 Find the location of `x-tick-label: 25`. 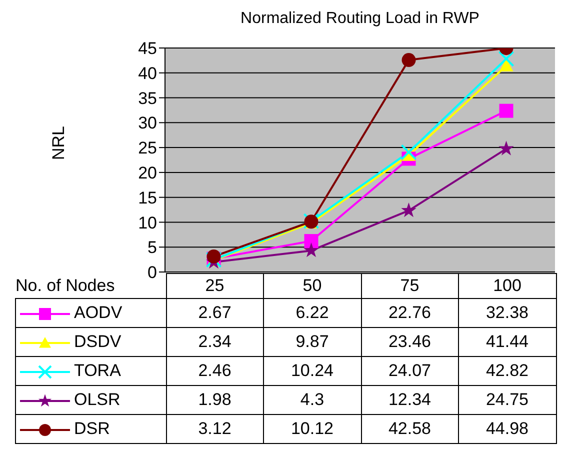

x-tick-label: 25 is located at coordinates (215, 286).